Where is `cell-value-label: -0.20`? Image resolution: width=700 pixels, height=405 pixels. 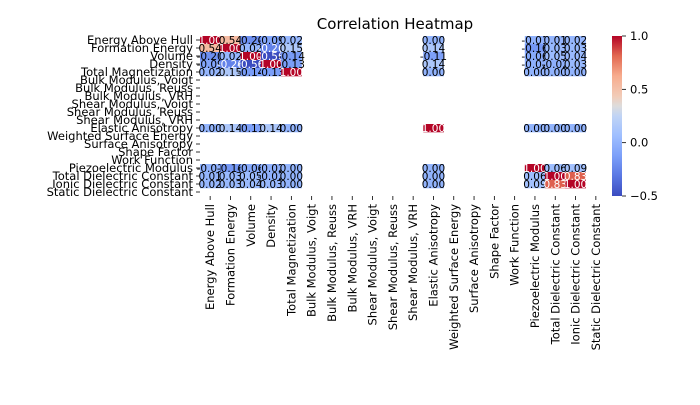
cell-value-label: -0.20 is located at coordinates (250, 41).